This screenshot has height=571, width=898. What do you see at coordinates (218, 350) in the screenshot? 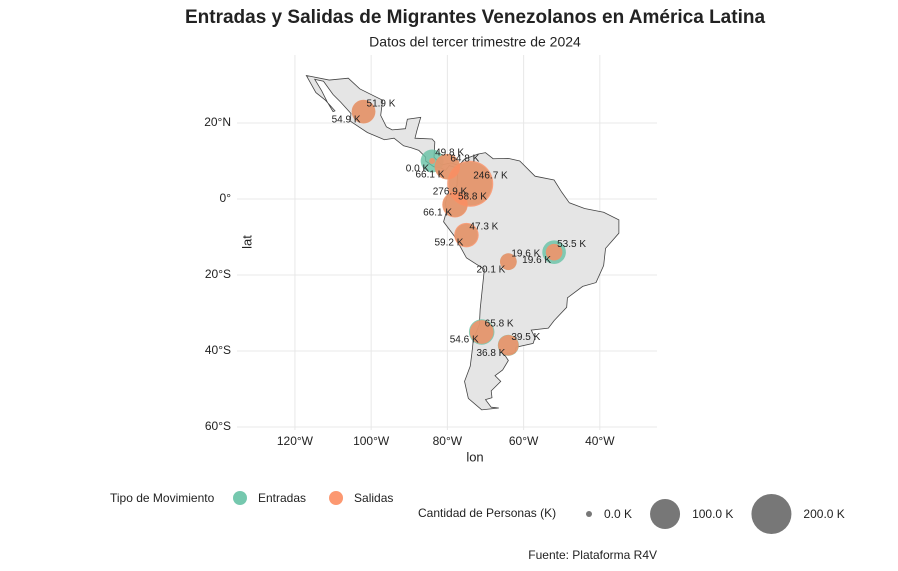
I see `y-tick-label: 40°S` at bounding box center [218, 350].